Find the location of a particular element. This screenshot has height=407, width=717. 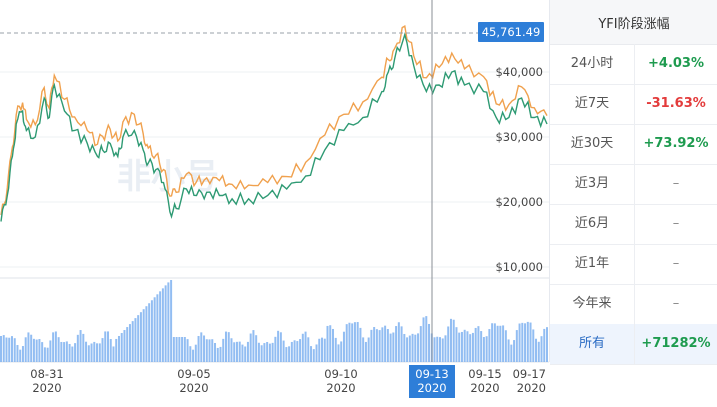

period-row: 近1年 – is located at coordinates (633, 264).